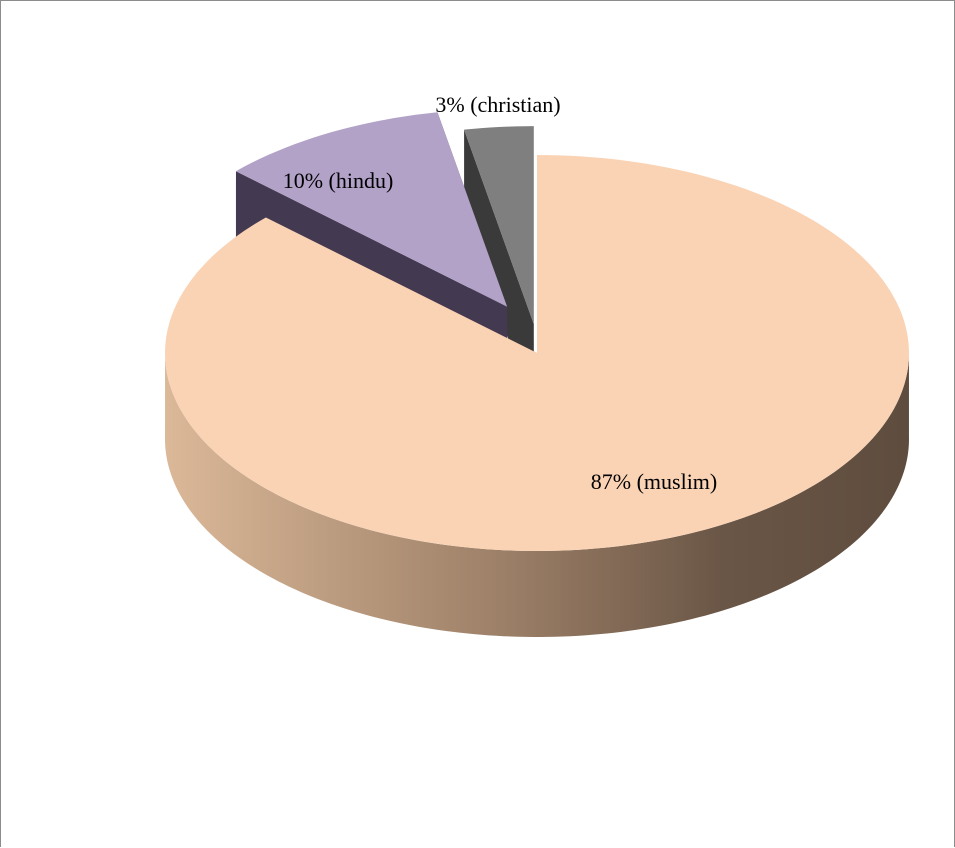  I want to click on slice-hindu-top, so click(371, 209).